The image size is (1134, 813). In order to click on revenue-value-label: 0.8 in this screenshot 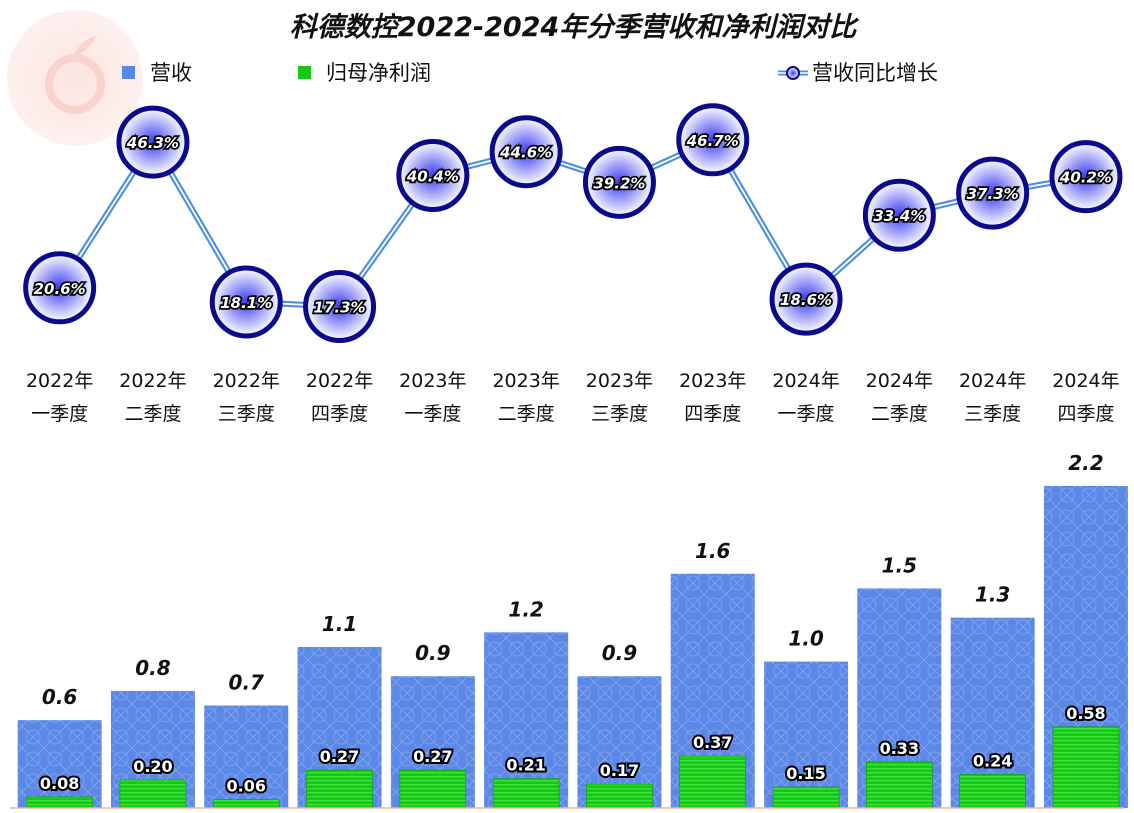, I will do `click(153, 668)`.